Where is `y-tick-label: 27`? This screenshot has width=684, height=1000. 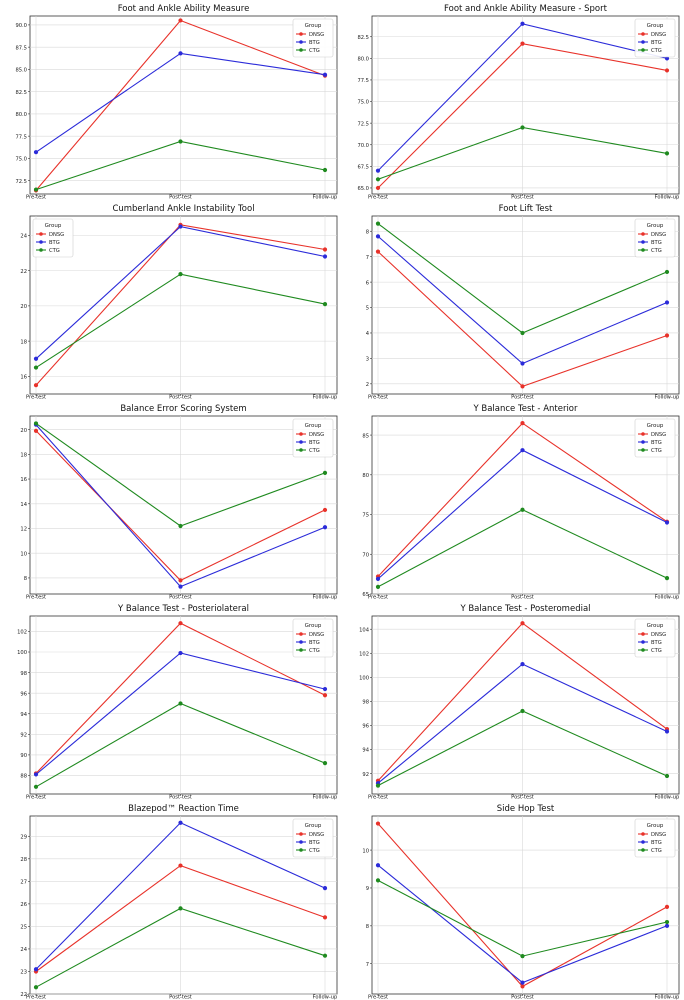 y-tick-label: 27 is located at coordinates (23, 883).